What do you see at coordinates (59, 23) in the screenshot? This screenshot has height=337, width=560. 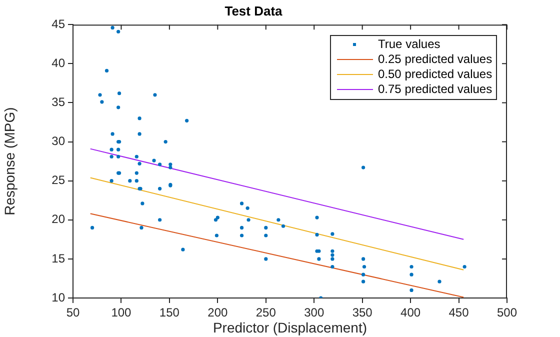 I see `y-tick-label: 45` at bounding box center [59, 23].